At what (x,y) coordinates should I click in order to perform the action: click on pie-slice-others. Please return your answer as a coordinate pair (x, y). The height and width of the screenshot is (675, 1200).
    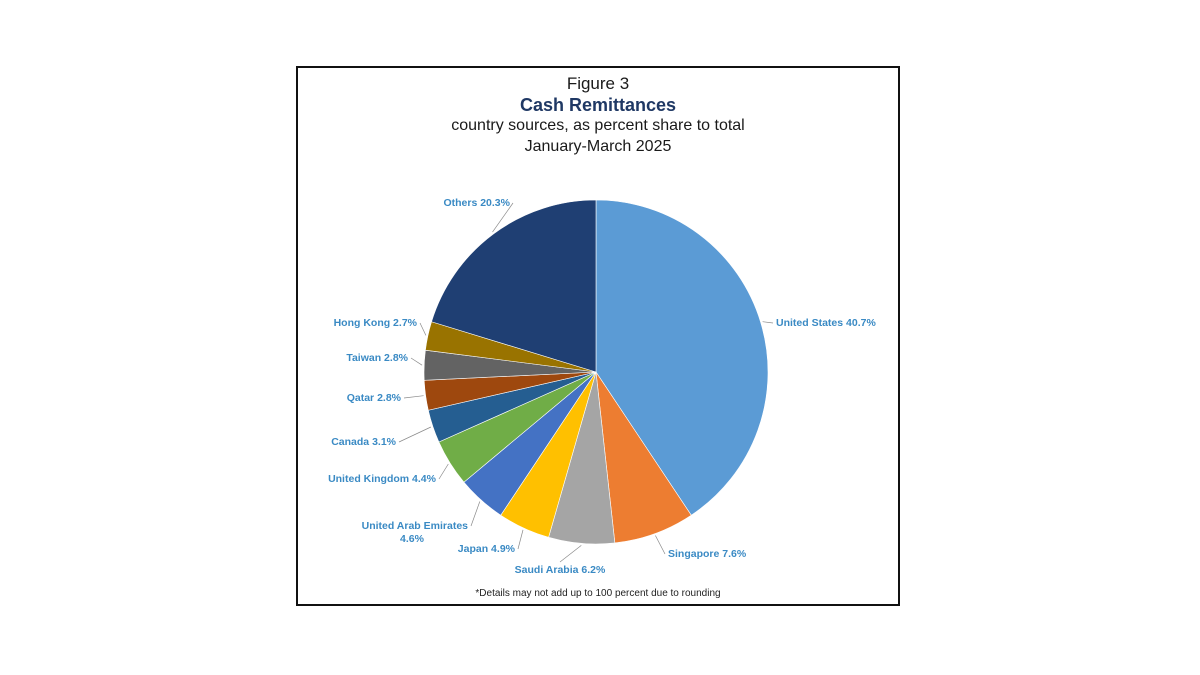
    Looking at the image, I should click on (514, 286).